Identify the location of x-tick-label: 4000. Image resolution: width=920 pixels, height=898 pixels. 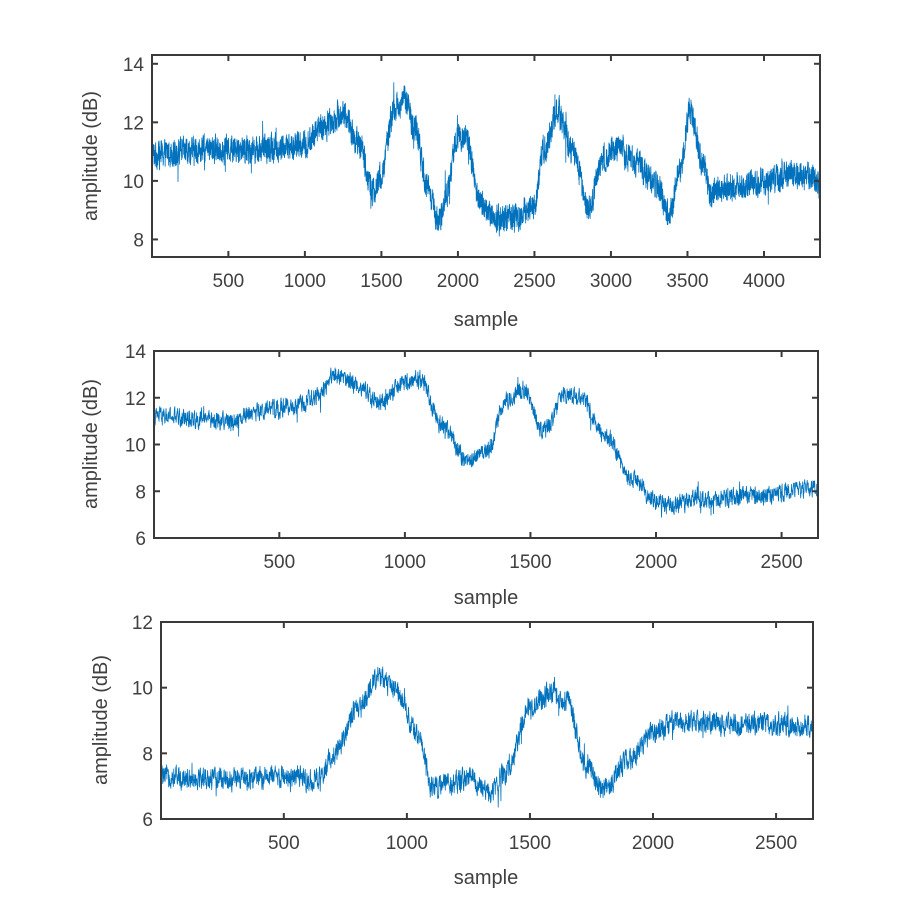
(764, 281).